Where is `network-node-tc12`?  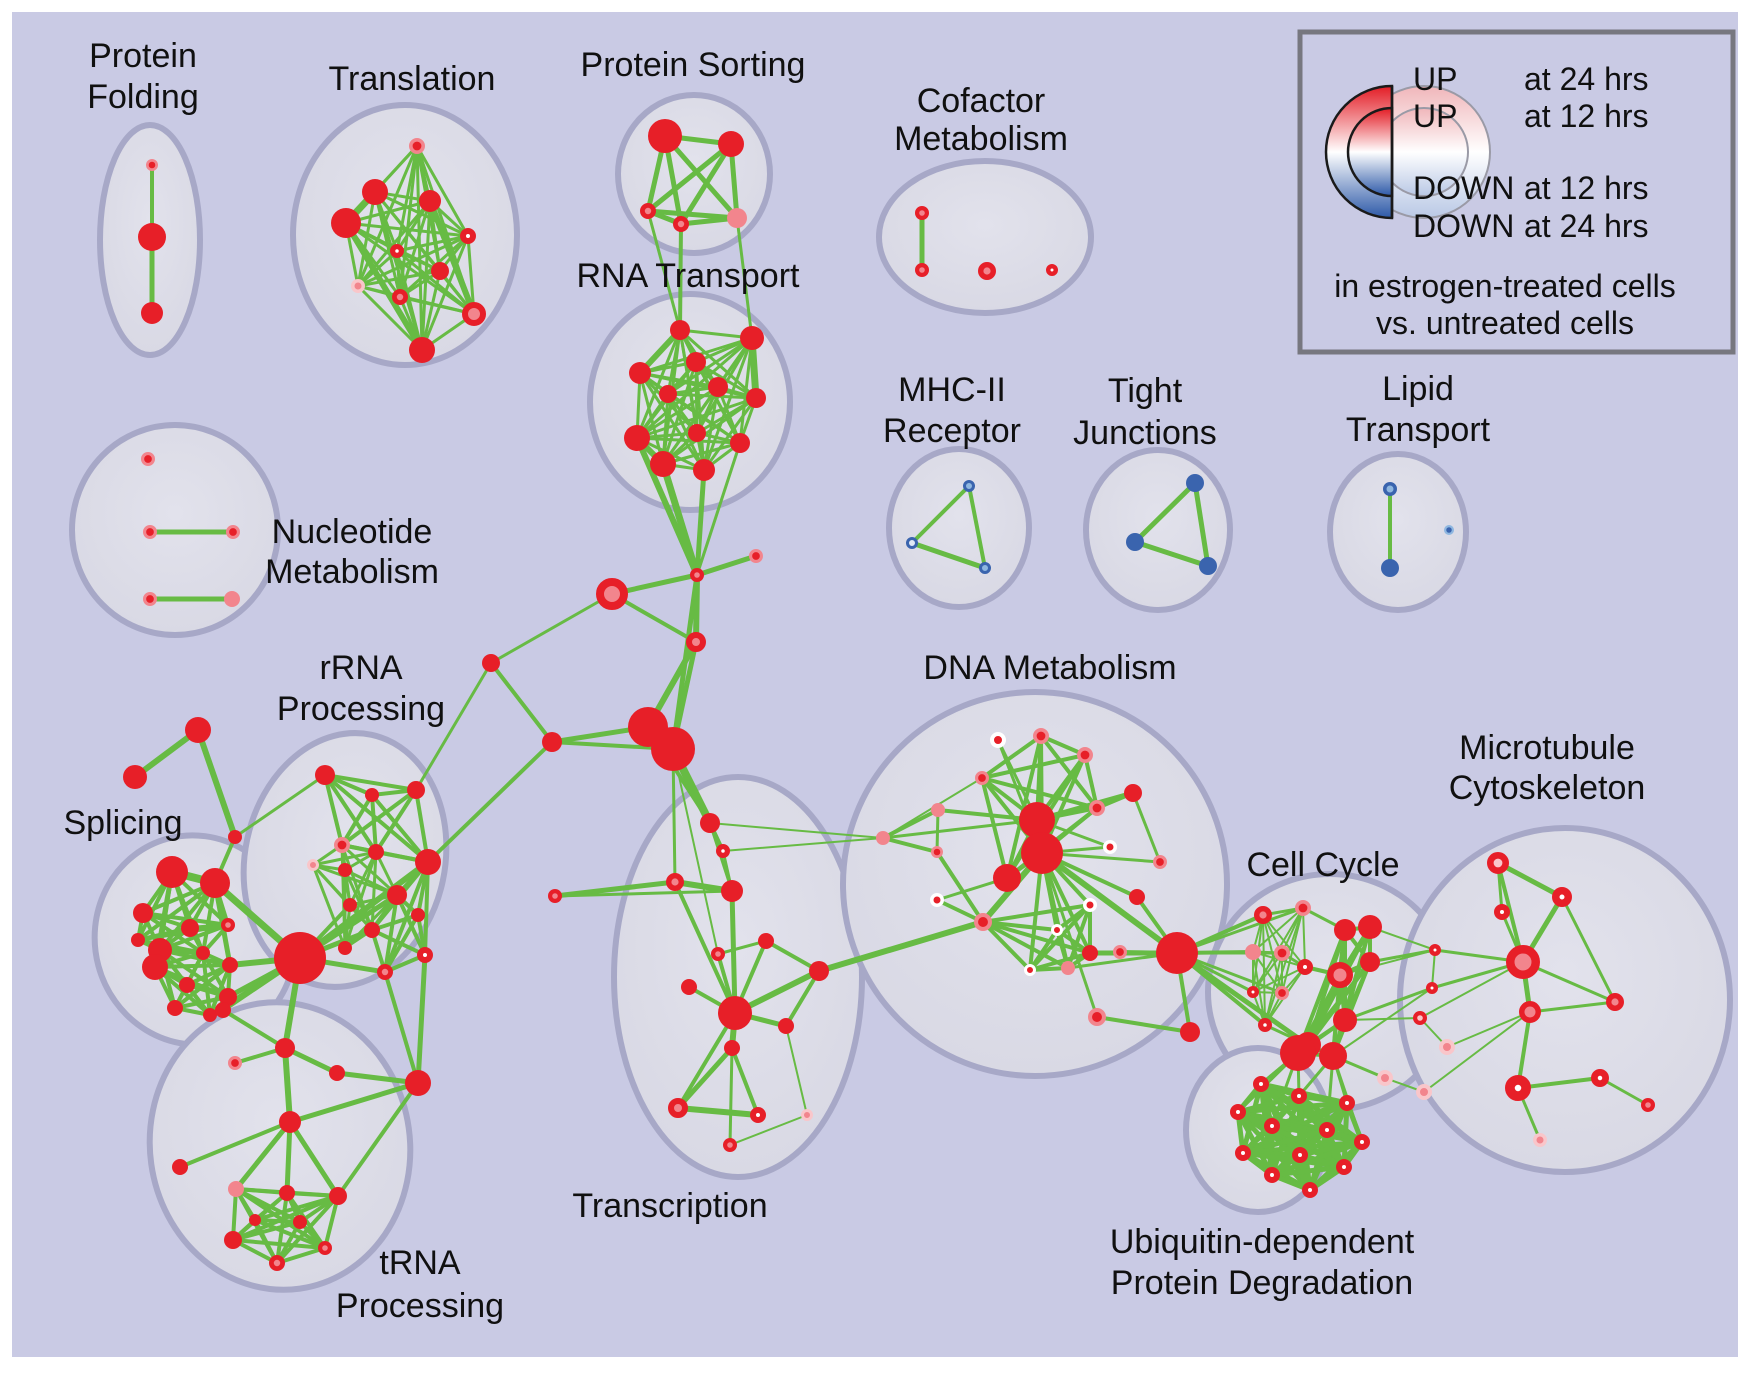
network-node-tc12 is located at coordinates (678, 1108).